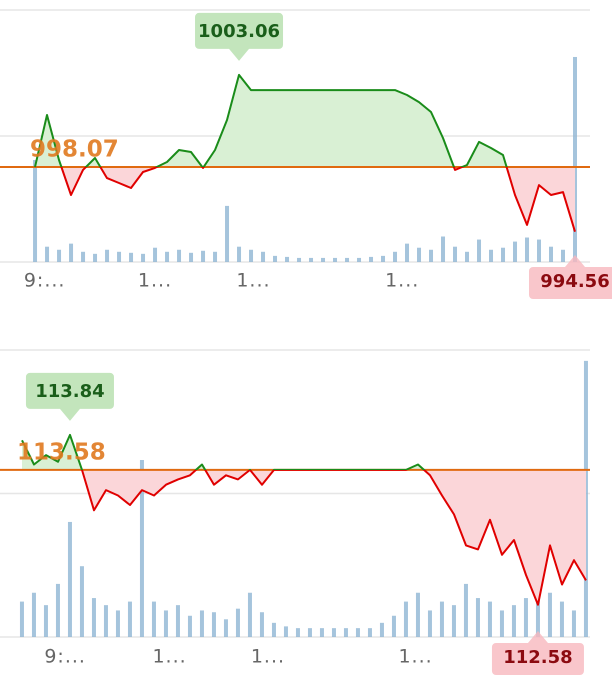 The height and width of the screenshot is (680, 612). I want to click on low-label-text: 112.58, so click(537, 657).